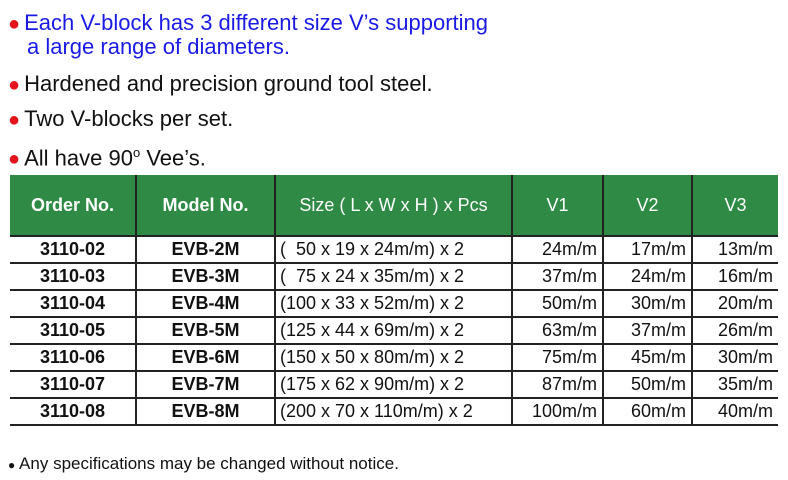 The height and width of the screenshot is (480, 788). I want to click on header-v1: V1, so click(557, 205).